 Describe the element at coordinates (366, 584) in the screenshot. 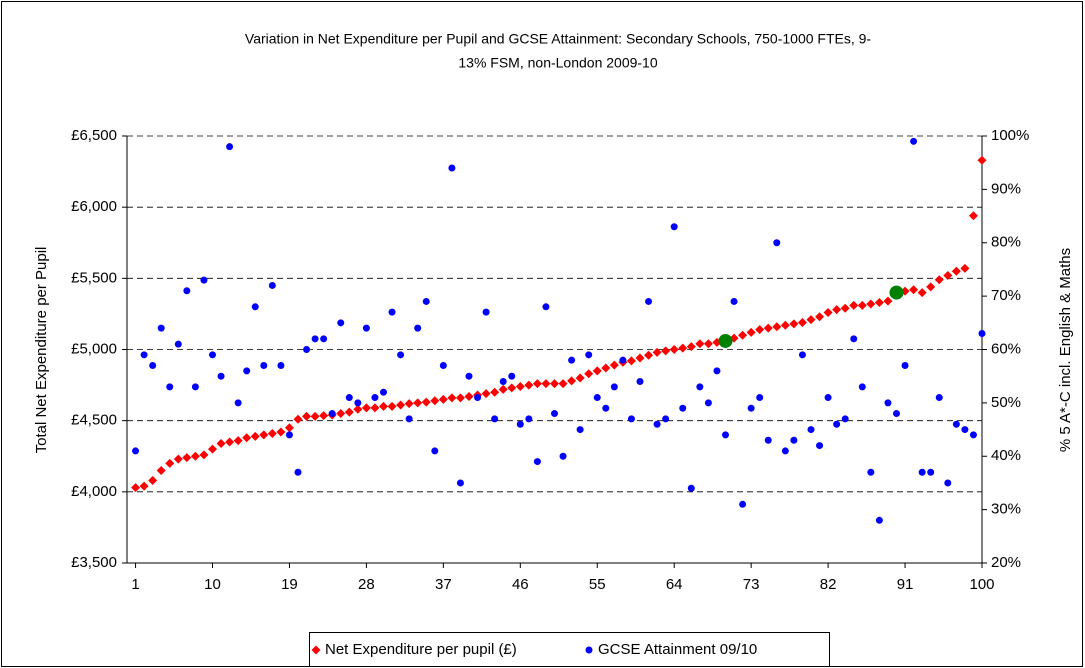

I see `x-tick-label: 28` at that location.